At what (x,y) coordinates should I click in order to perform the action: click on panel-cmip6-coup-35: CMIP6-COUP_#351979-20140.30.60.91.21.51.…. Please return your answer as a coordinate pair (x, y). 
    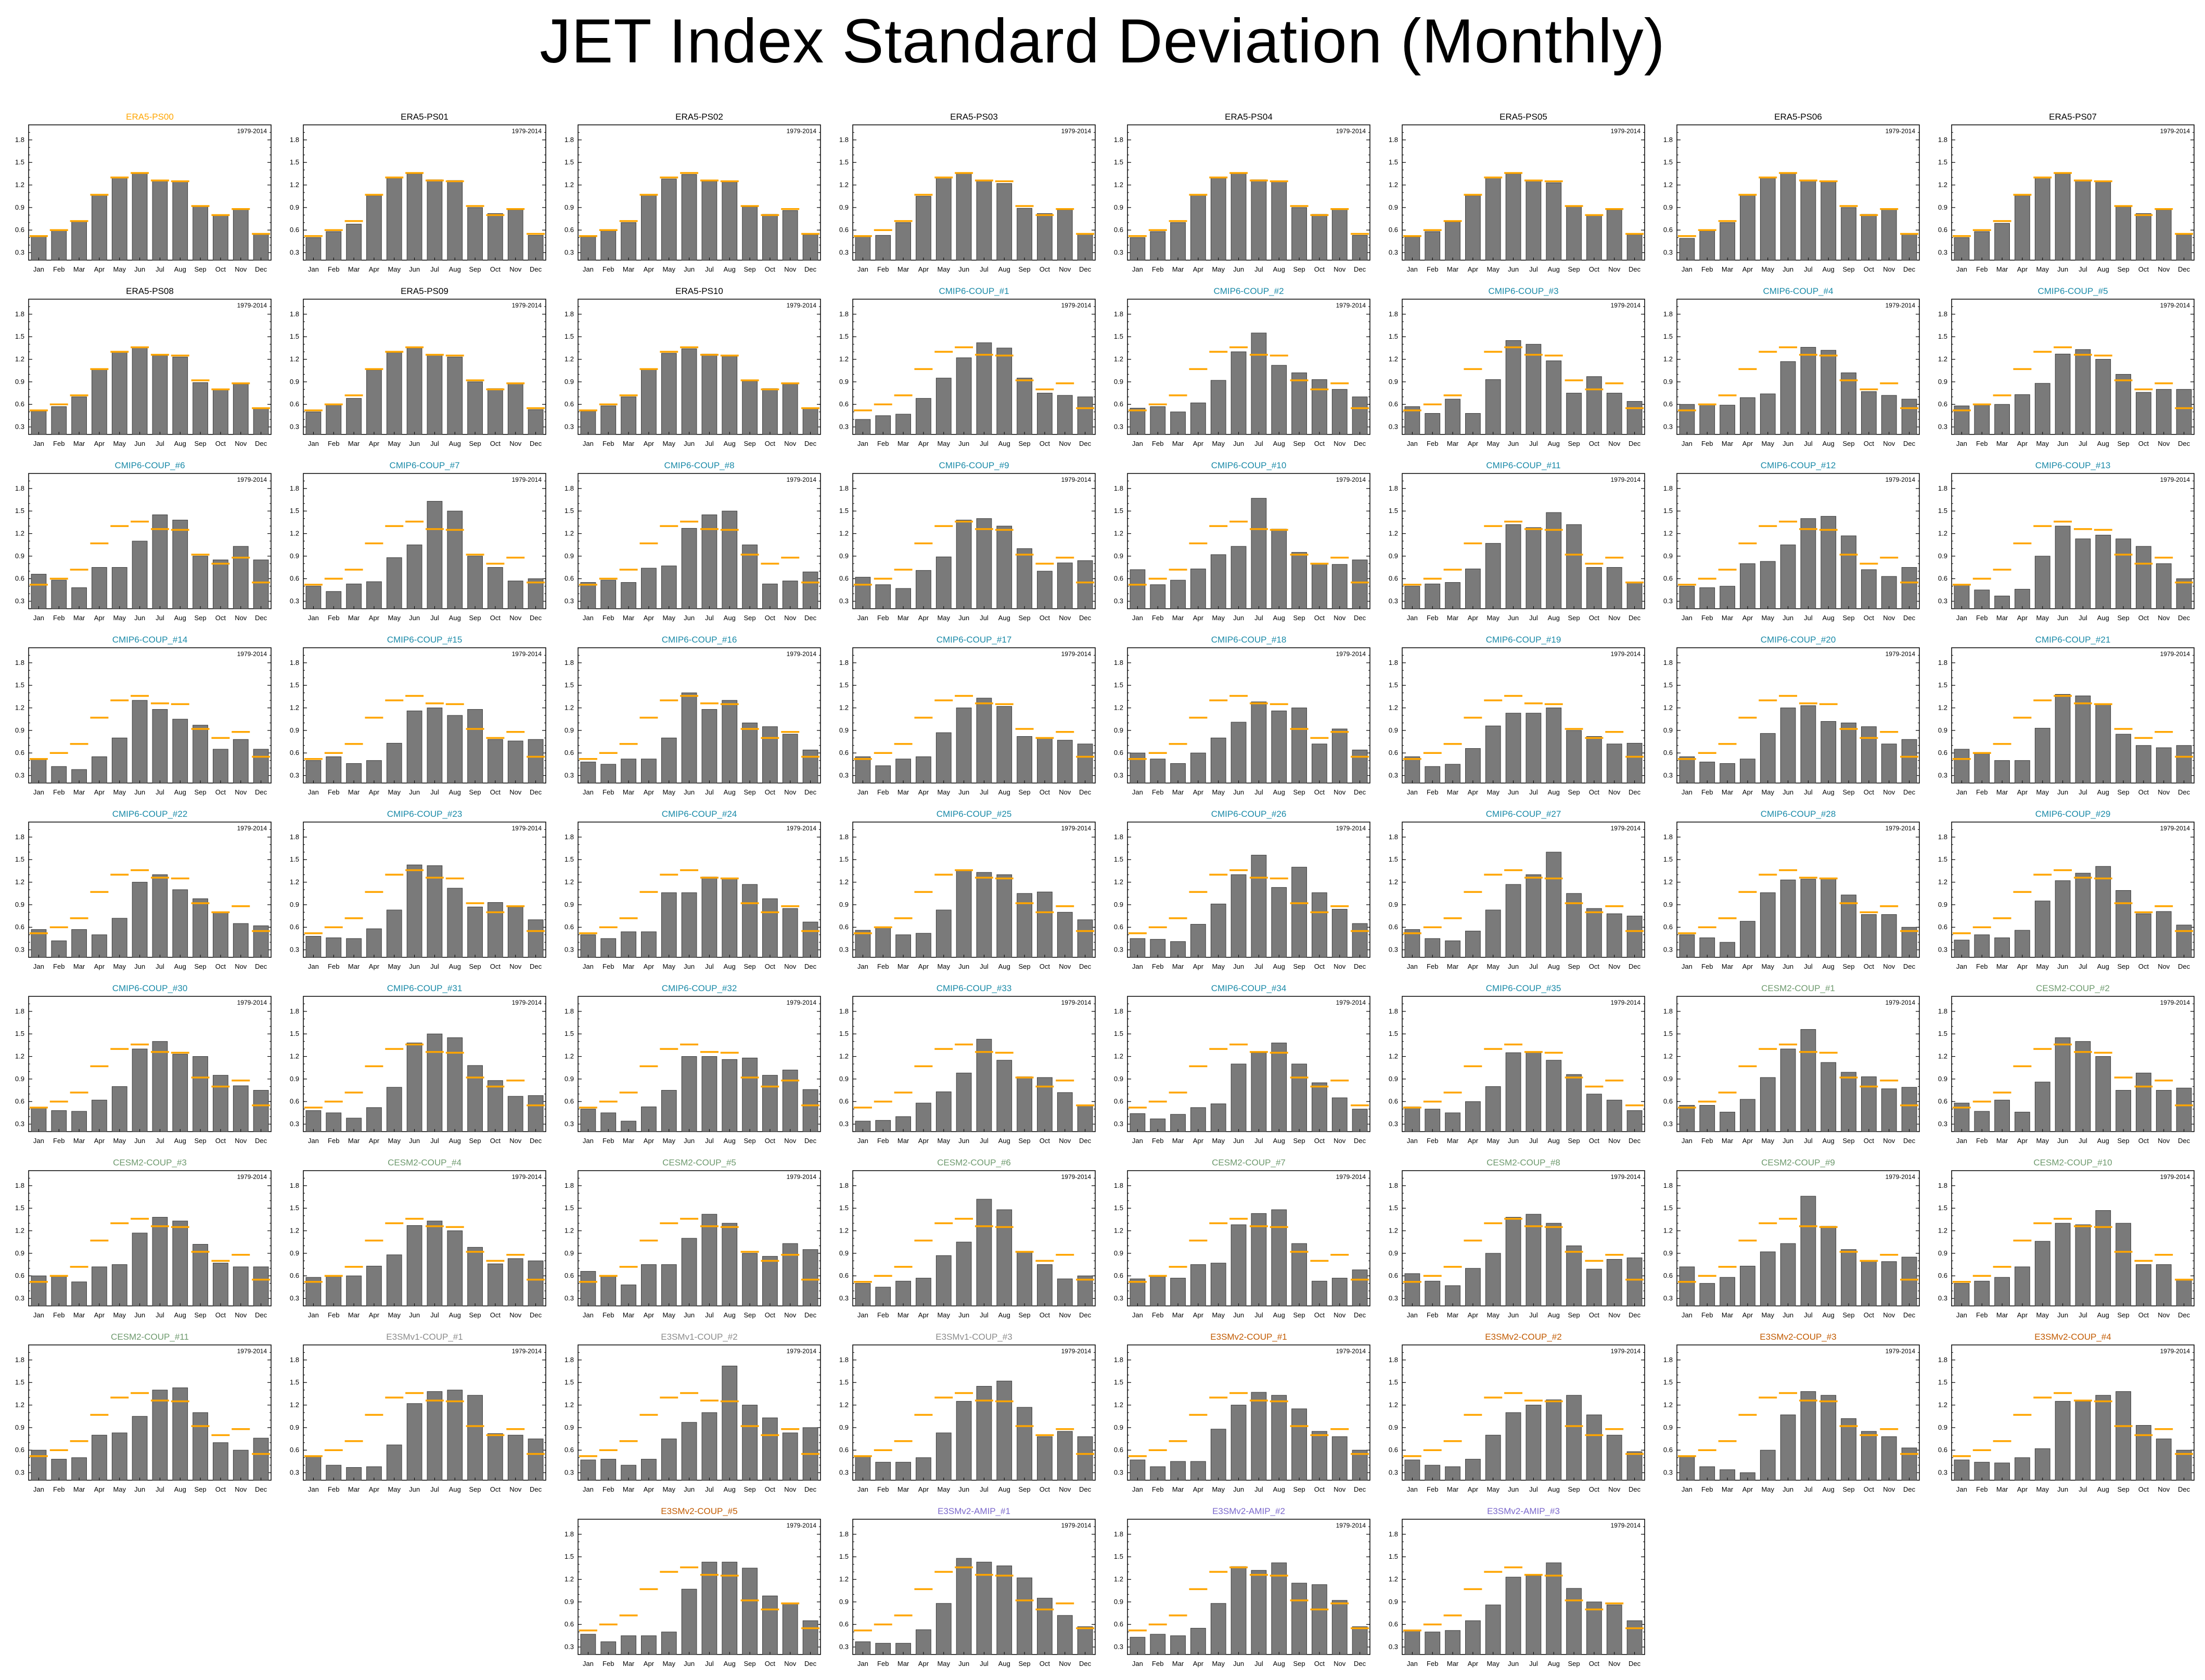
    Looking at the image, I should click on (1517, 1064).